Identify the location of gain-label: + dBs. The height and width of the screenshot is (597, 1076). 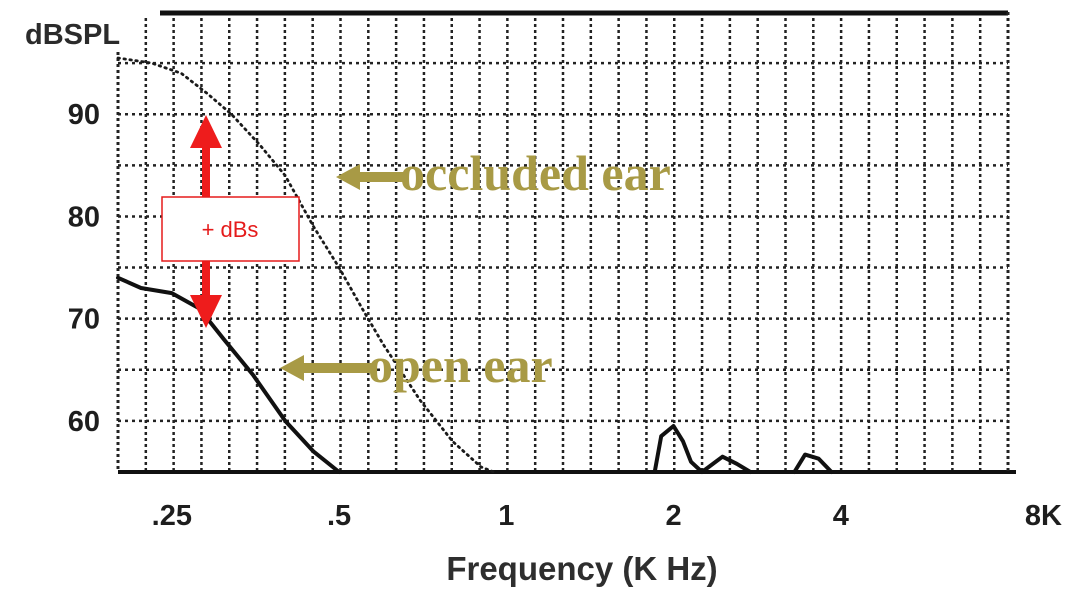
(230, 229).